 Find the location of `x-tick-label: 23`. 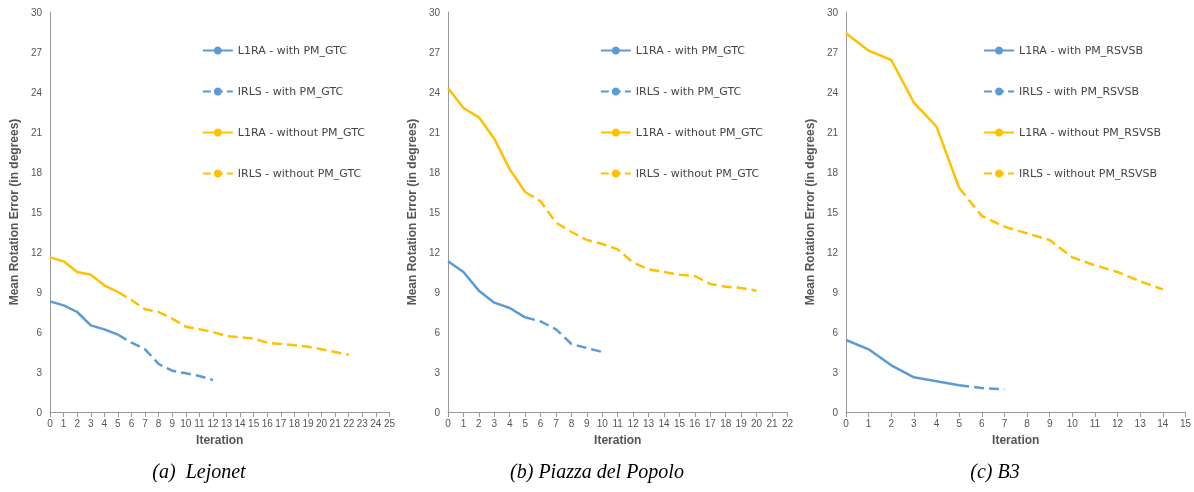

x-tick-label: 23 is located at coordinates (362, 423).